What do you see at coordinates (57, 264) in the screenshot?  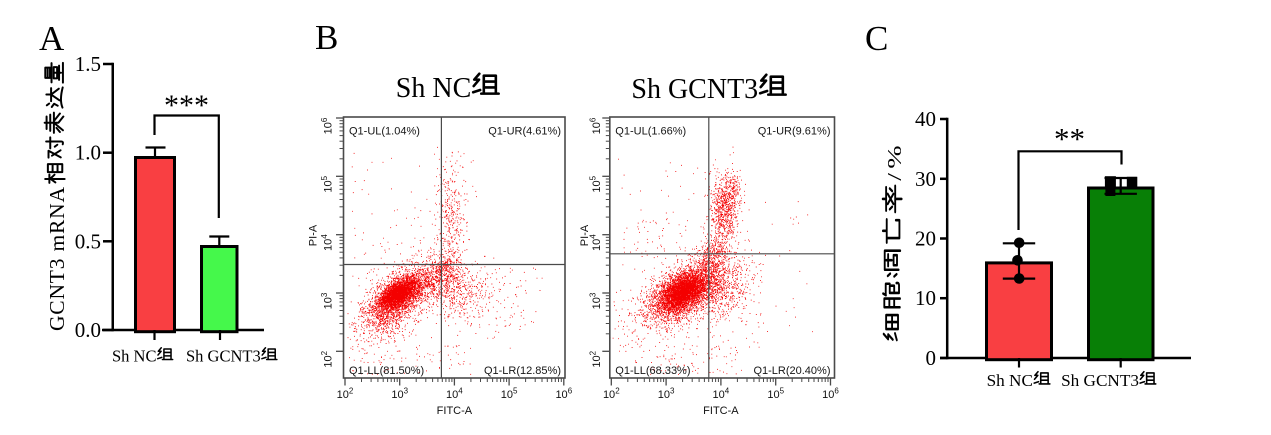 I see `svg-text: 3` at bounding box center [57, 264].